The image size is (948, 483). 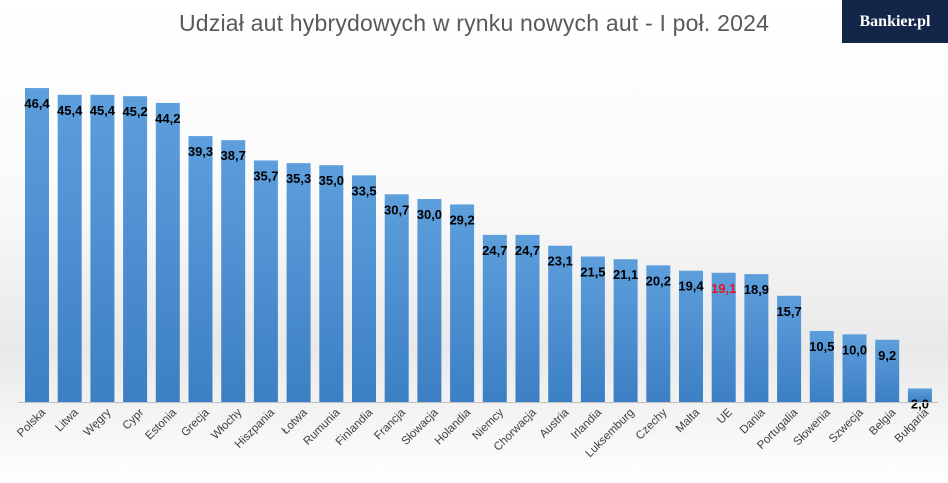 What do you see at coordinates (592, 272) in the screenshot?
I see `data-label: 21,5` at bounding box center [592, 272].